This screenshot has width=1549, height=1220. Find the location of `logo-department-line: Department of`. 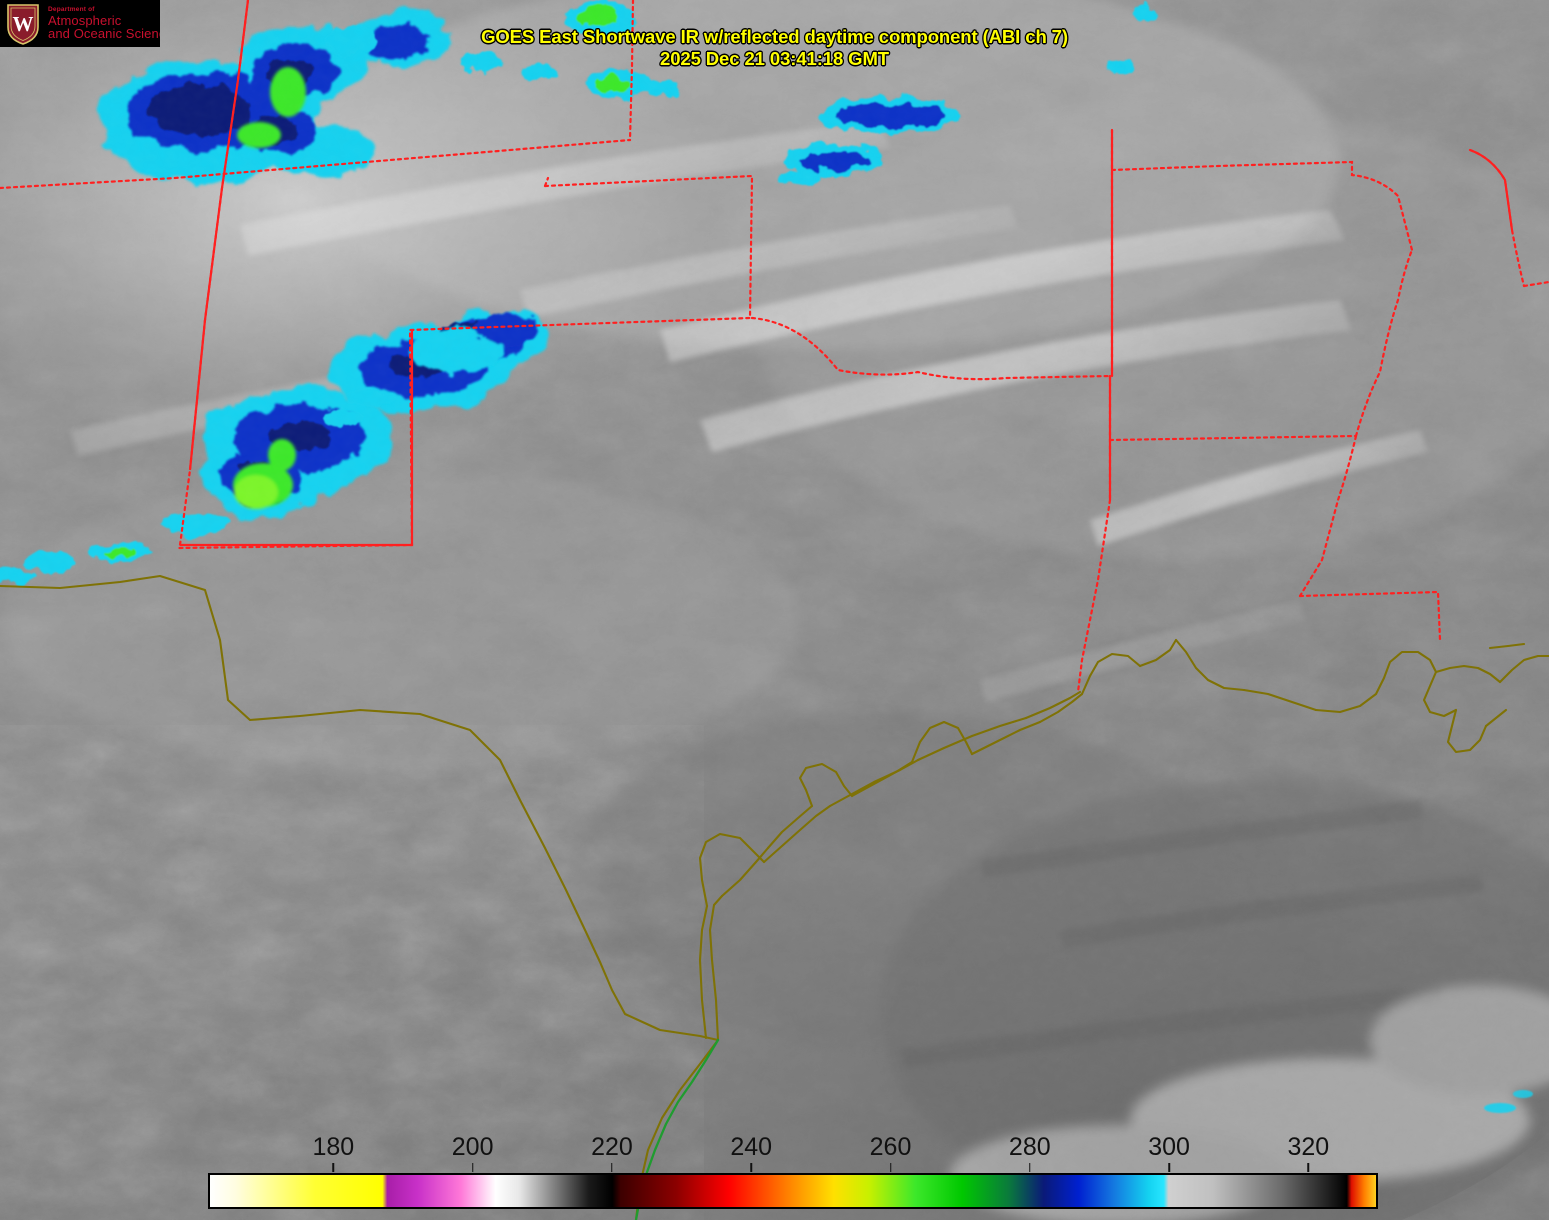

logo-department-line: Department of is located at coordinates (71, 9).